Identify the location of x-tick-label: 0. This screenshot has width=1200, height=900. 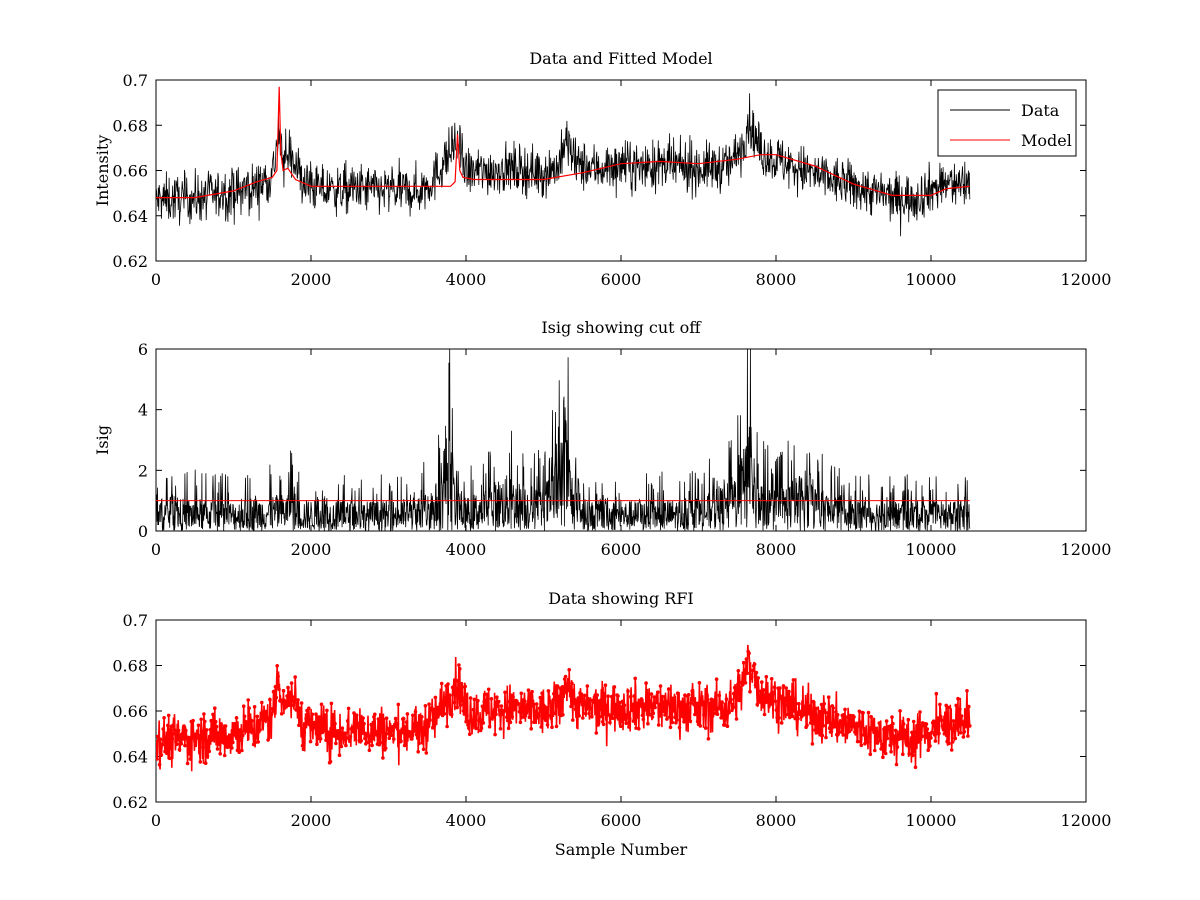
(156, 279).